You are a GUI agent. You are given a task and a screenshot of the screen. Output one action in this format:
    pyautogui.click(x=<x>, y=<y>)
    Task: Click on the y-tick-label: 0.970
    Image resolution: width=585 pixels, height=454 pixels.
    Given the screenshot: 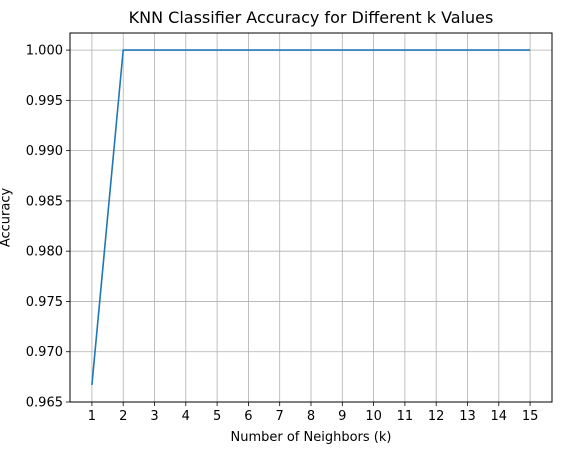 What is the action you would take?
    pyautogui.click(x=44, y=352)
    